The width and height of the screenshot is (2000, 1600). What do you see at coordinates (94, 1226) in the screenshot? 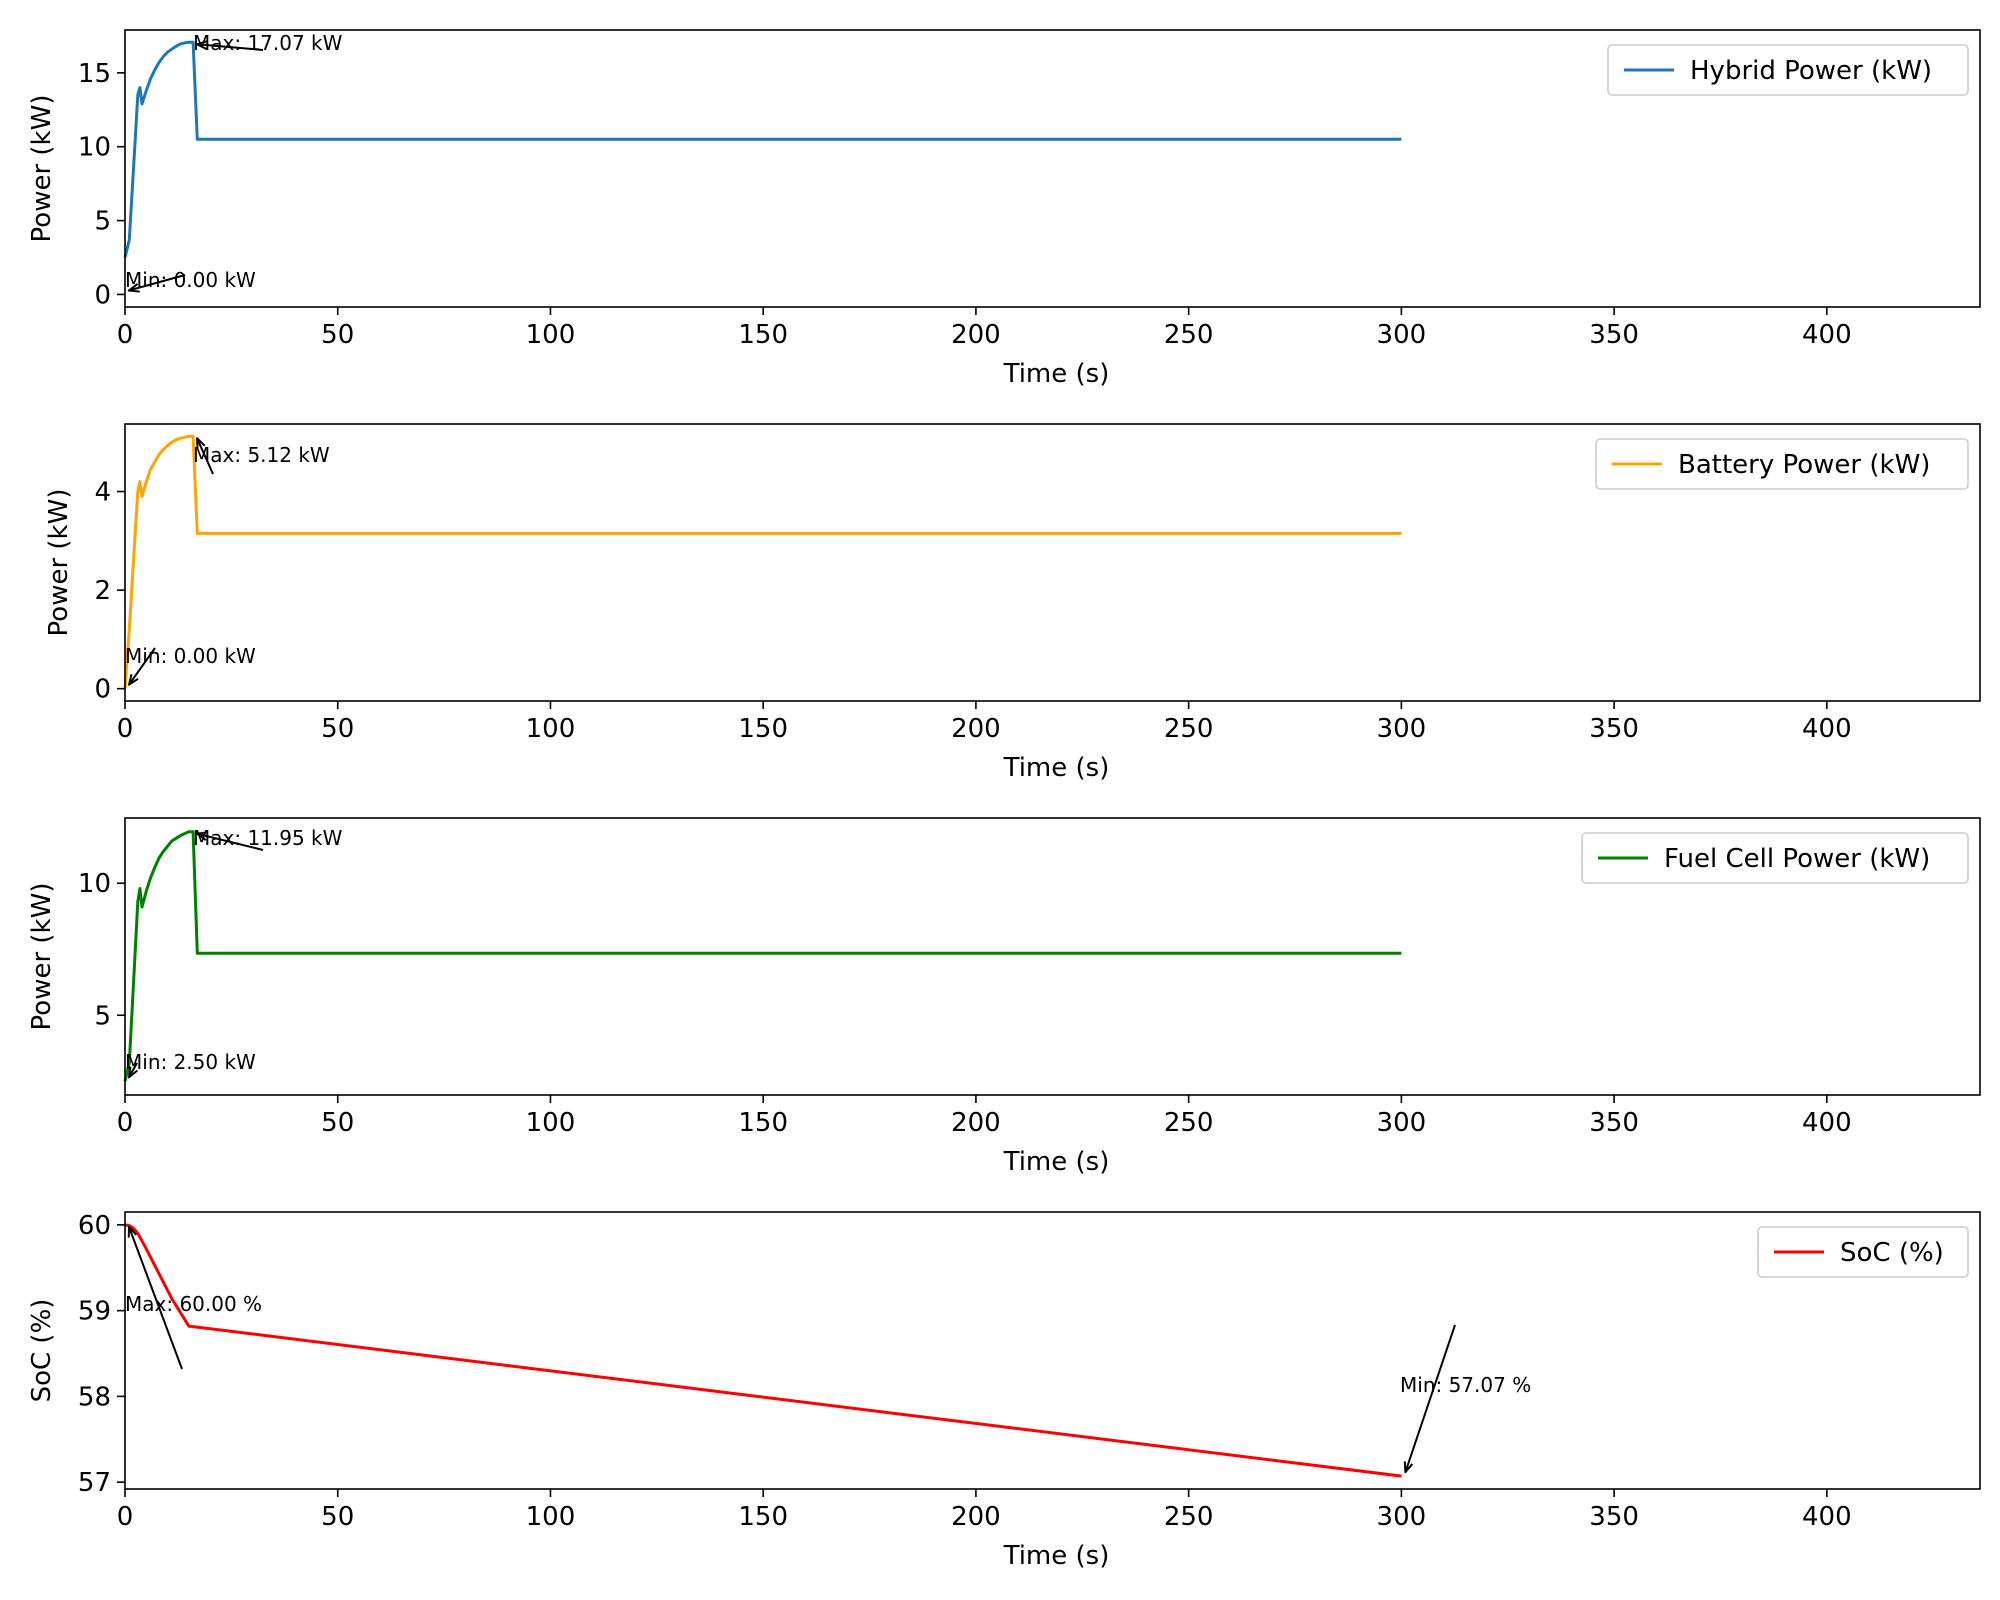
I see `y-tick-label: 60` at bounding box center [94, 1226].